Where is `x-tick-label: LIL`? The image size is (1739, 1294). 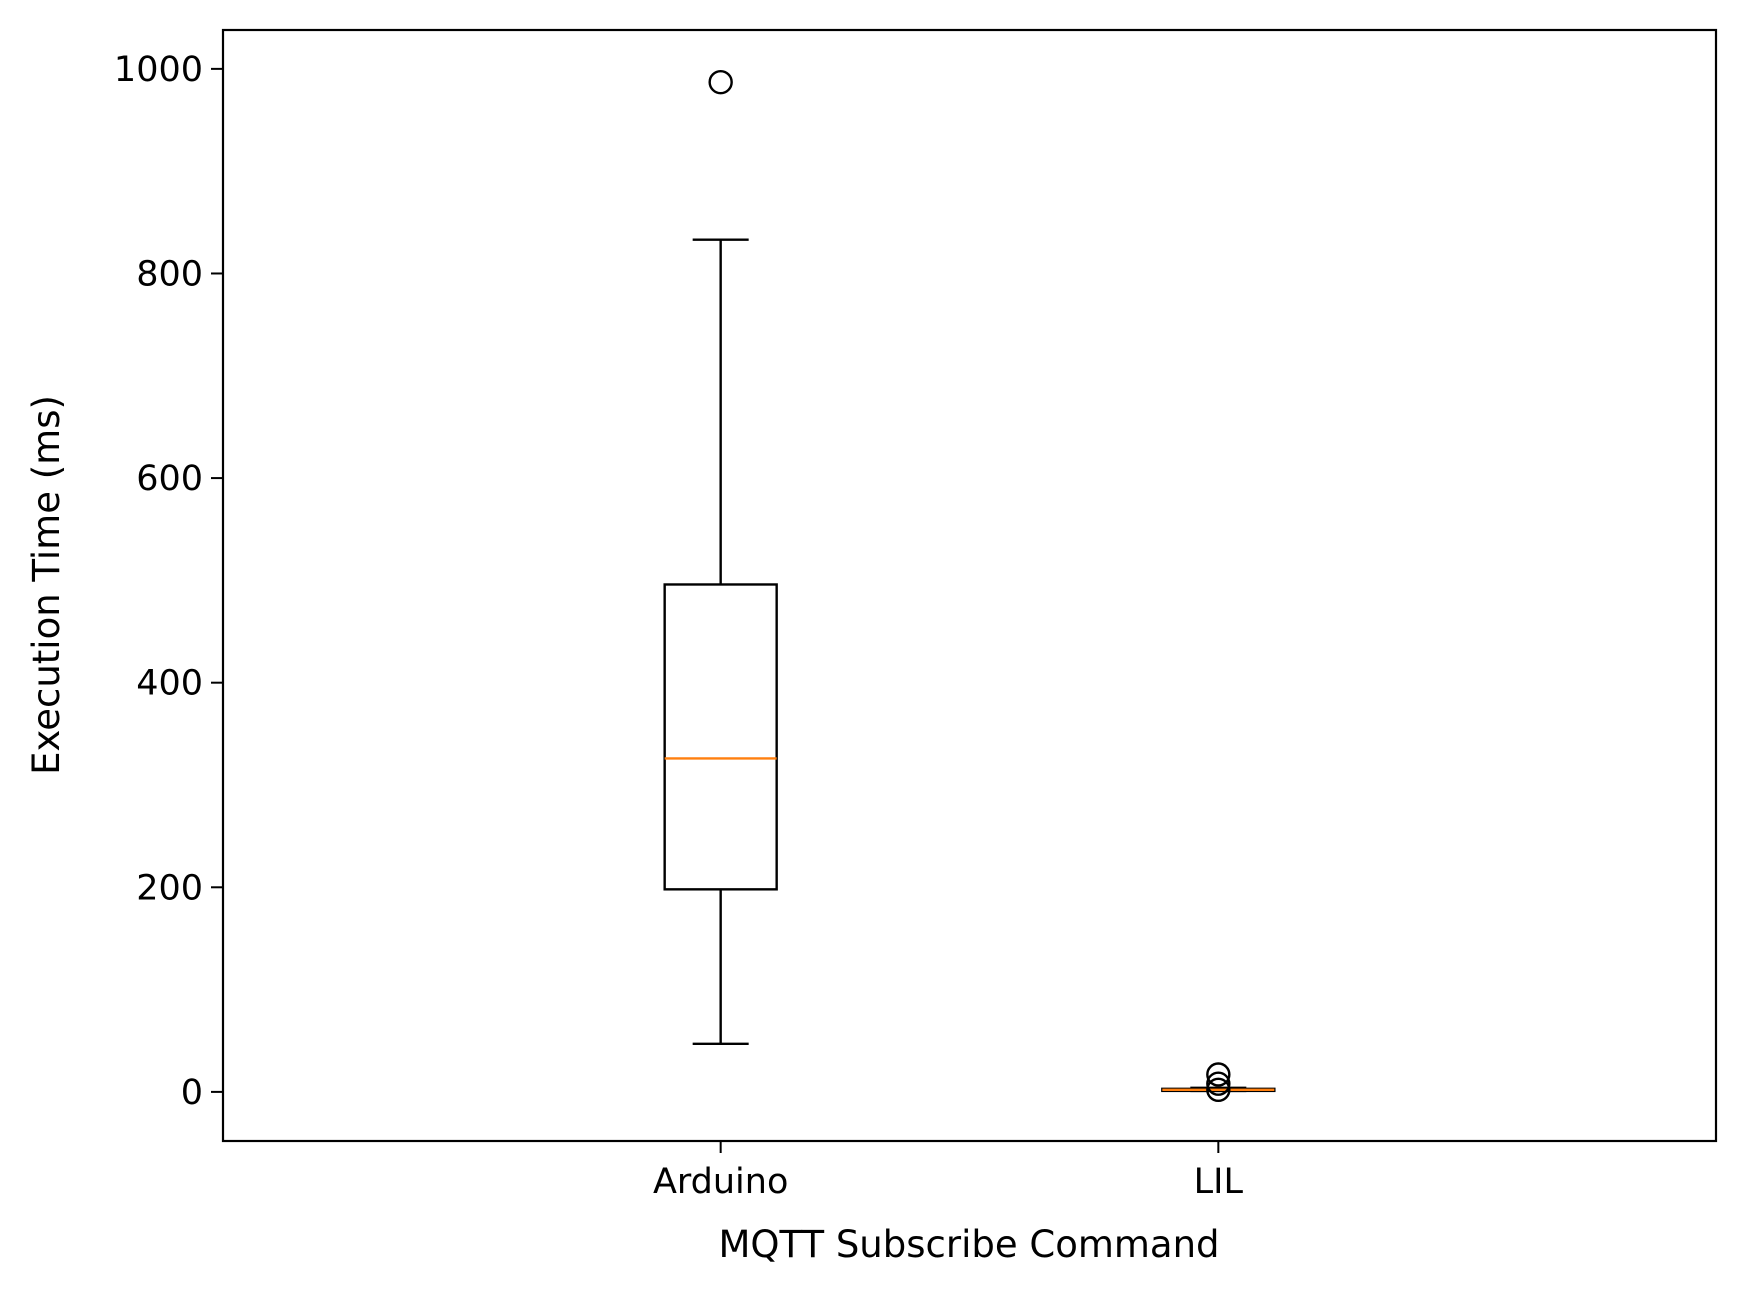 x-tick-label: LIL is located at coordinates (1219, 1182).